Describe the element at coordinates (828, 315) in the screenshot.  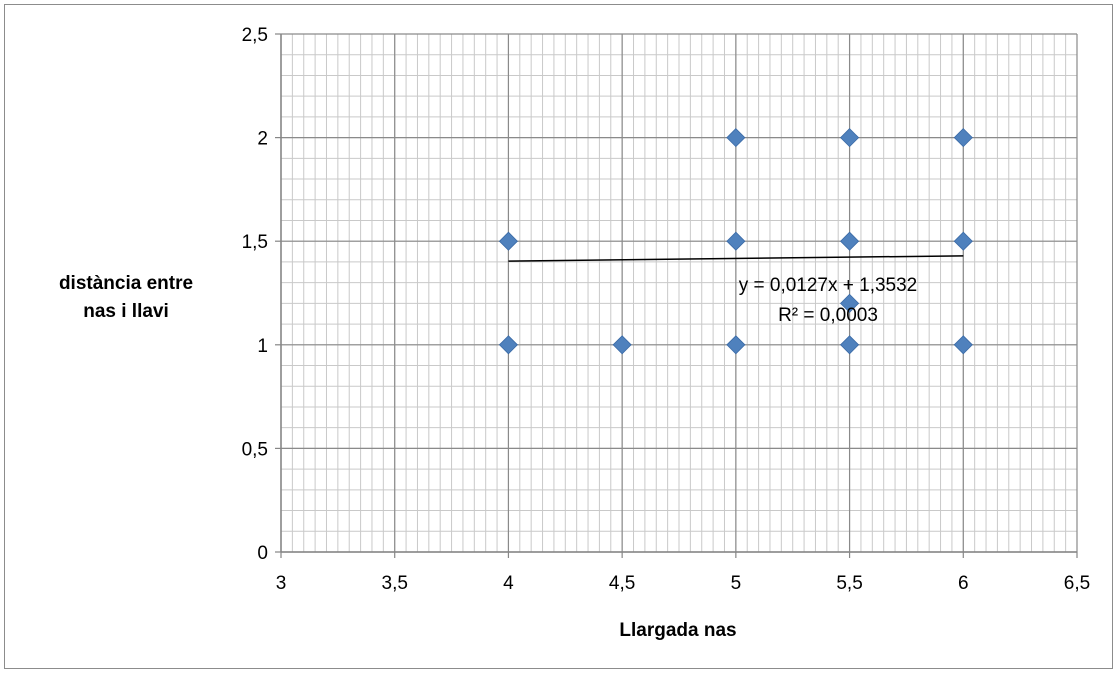
I see `trendline-r-squared: R² = 0,0003` at that location.